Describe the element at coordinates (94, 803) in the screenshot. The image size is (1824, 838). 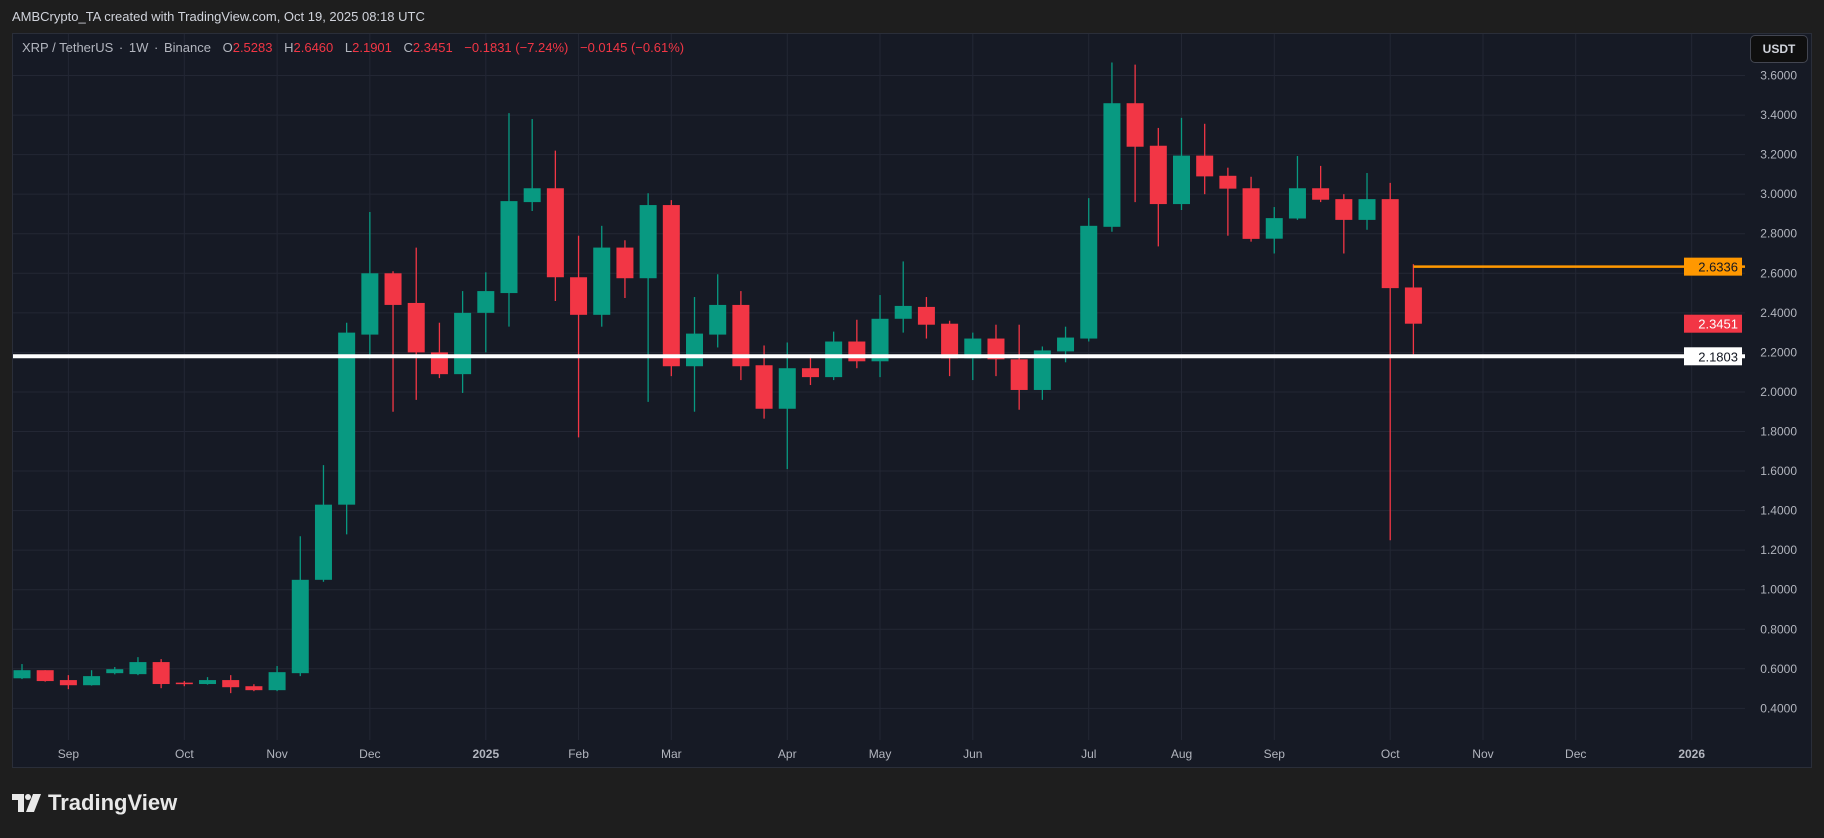
I see `tradingview-logo: TradingView` at that location.